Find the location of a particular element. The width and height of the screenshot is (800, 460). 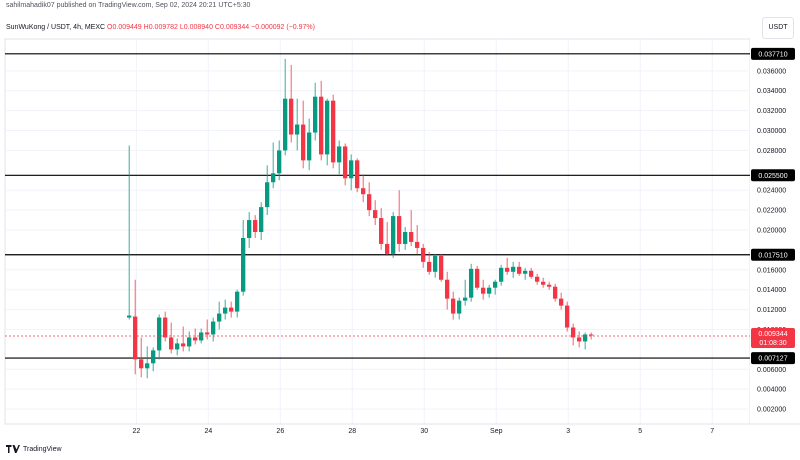

price-tick-label: 0.004000 is located at coordinates (771, 390).